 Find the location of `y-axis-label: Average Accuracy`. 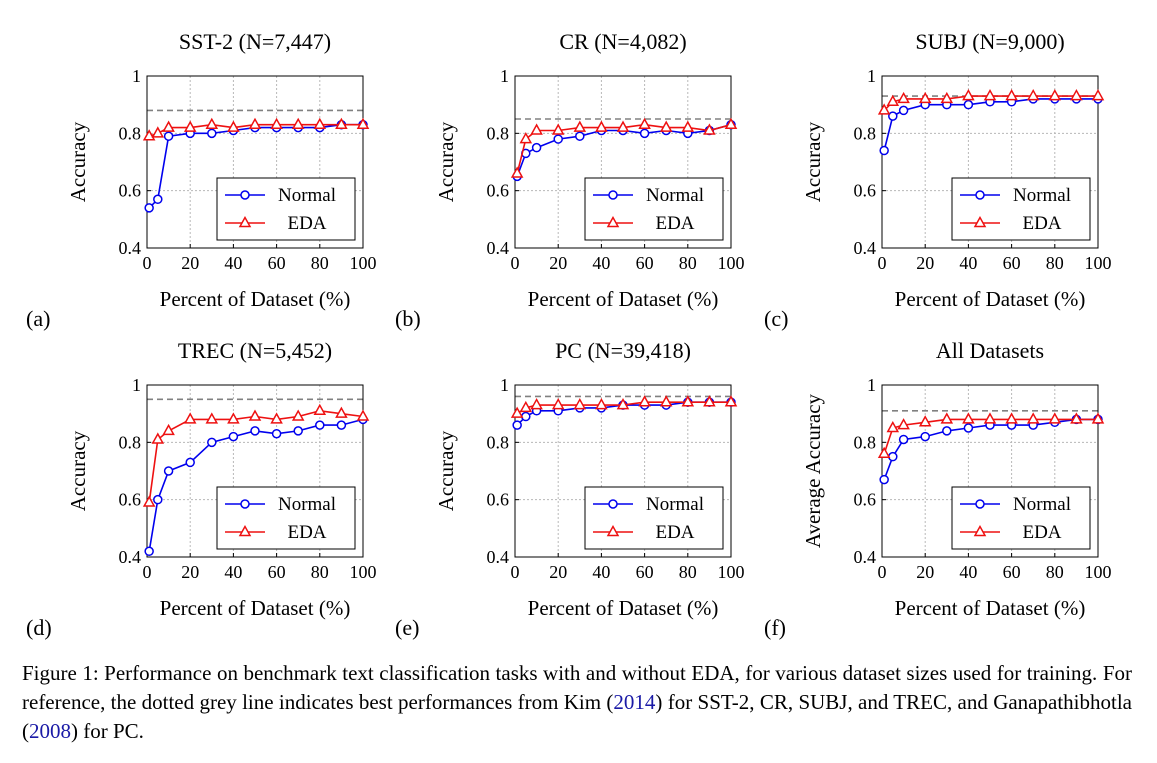

y-axis-label: Average Accuracy is located at coordinates (813, 470).